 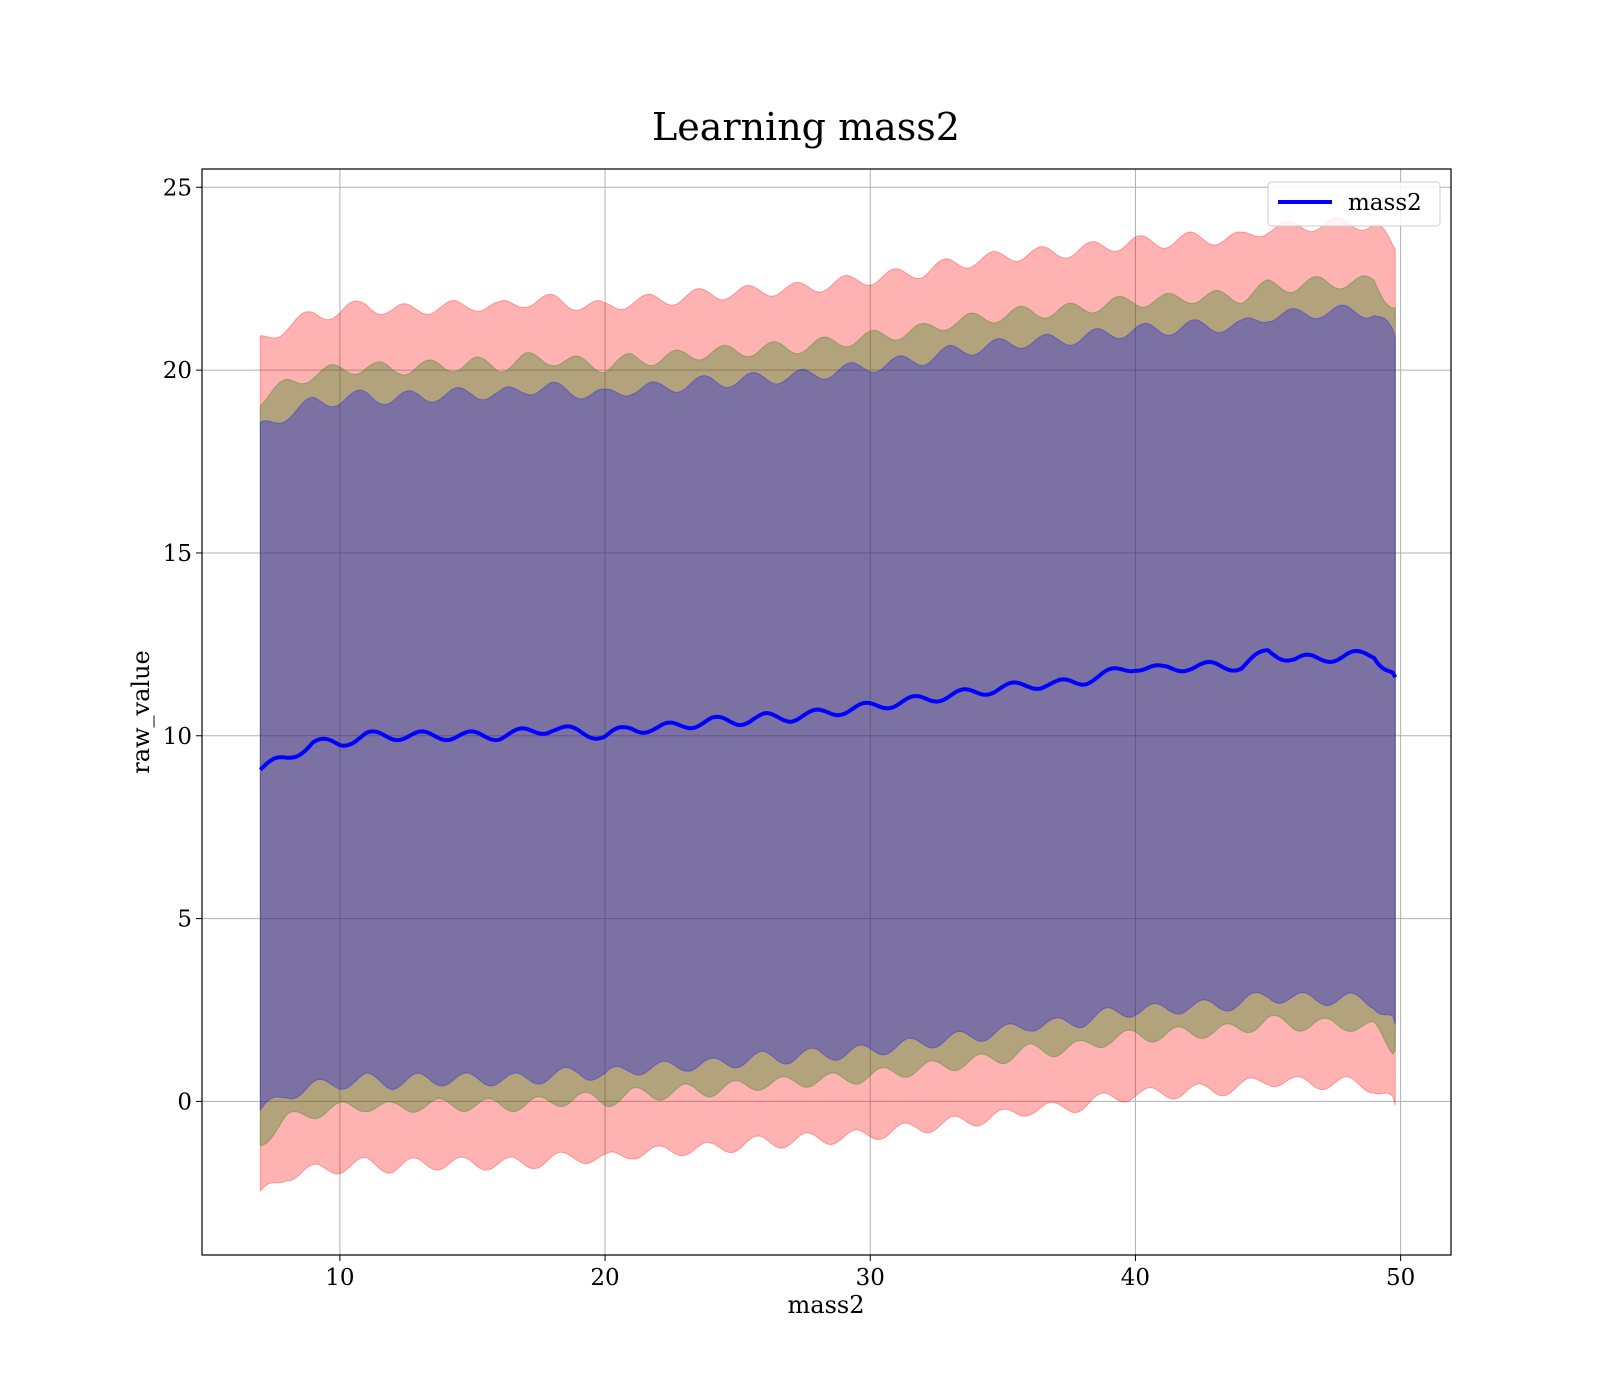 I want to click on y-tick-label: 25, so click(x=177, y=188).